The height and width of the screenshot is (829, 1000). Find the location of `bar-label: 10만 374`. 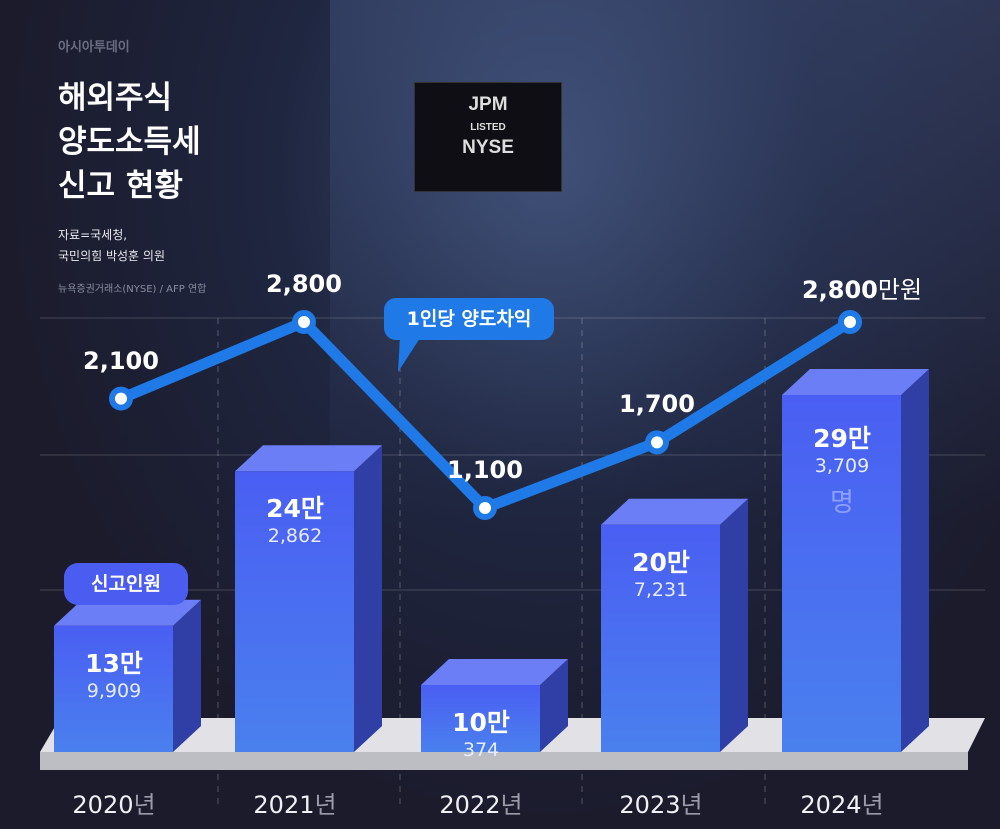

bar-label: 10만 374 is located at coordinates (481, 732).